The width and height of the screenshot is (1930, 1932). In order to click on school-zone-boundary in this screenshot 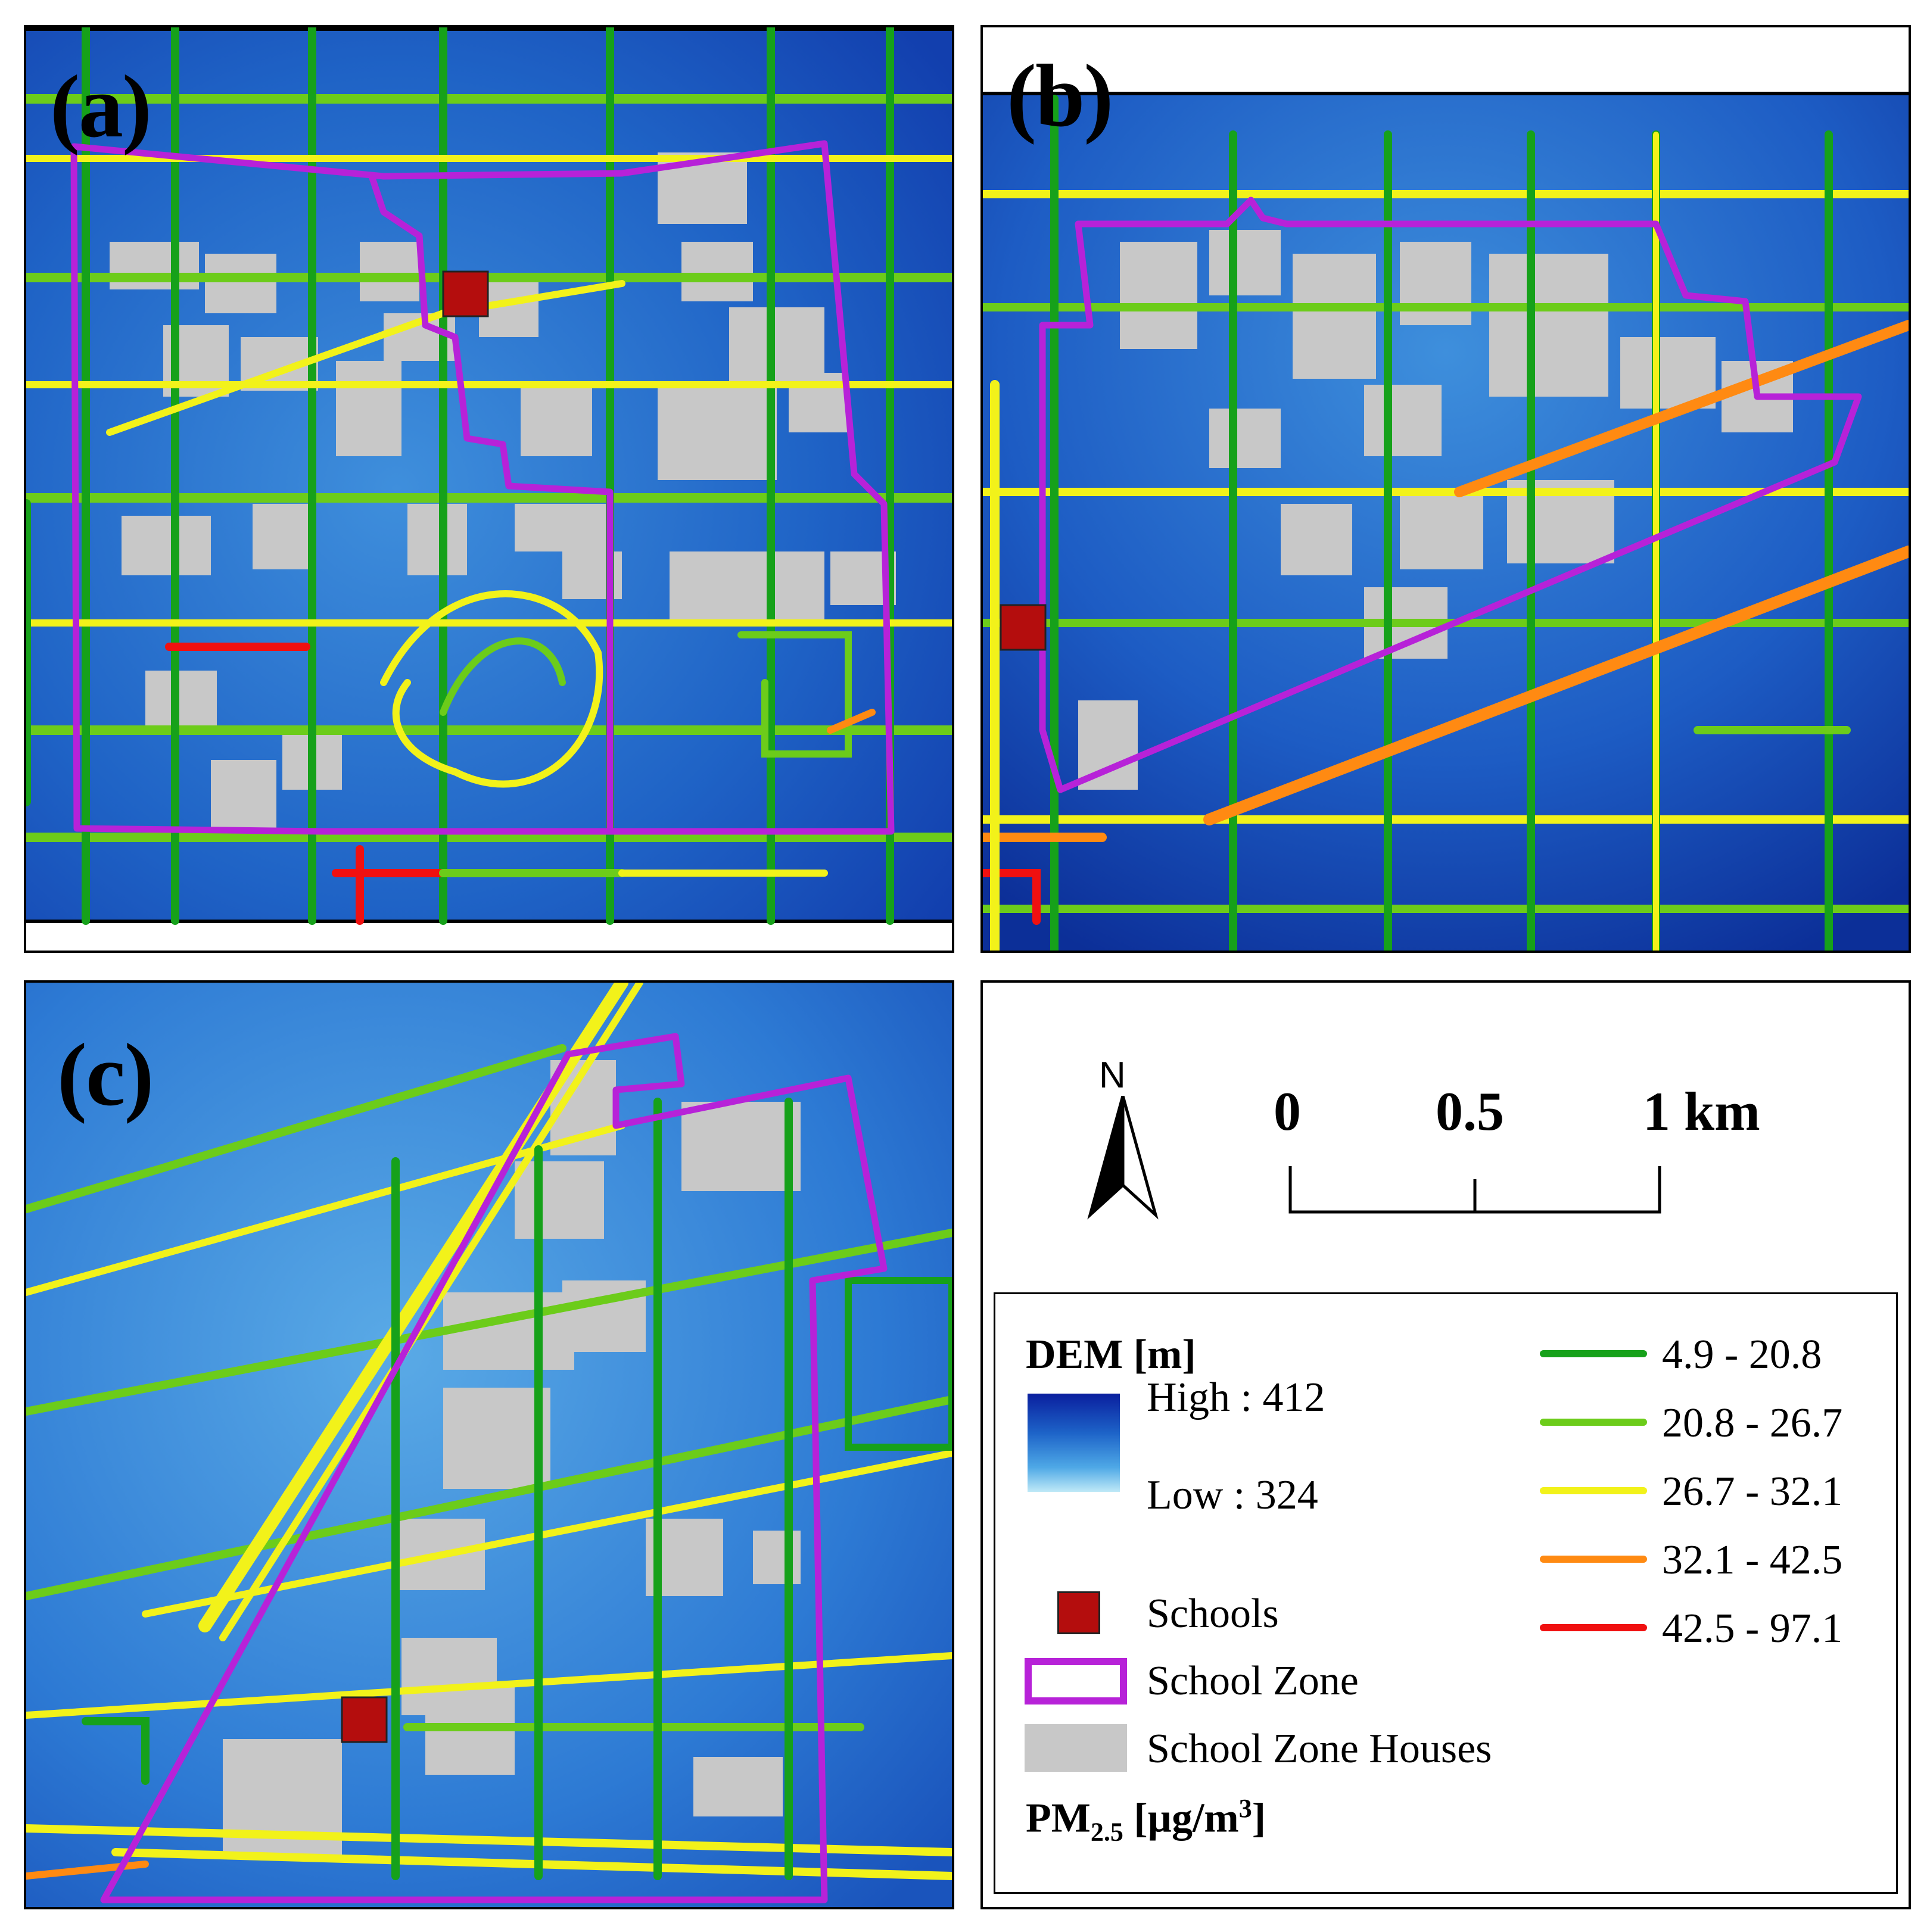, I will do `click(1450, 495)`.